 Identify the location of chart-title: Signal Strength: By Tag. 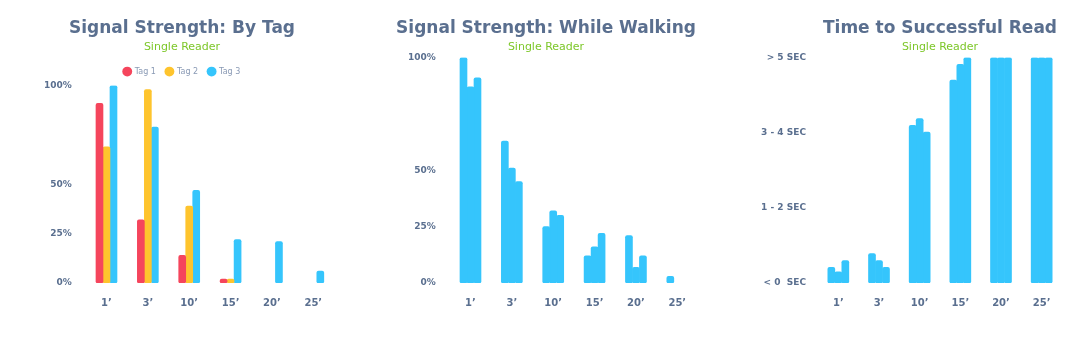
(182, 26).